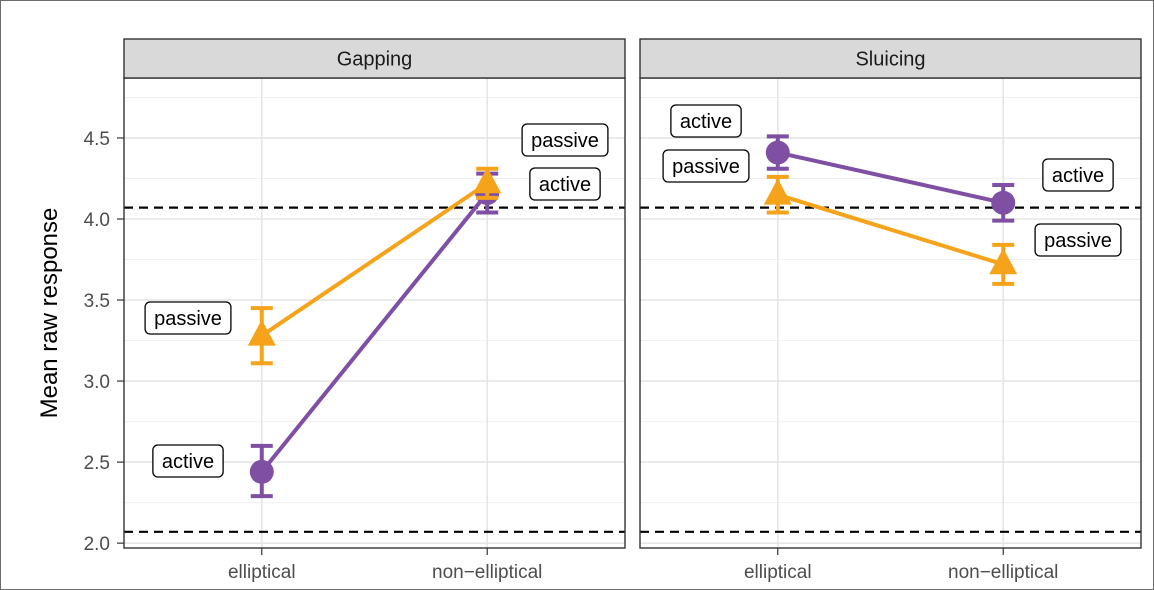 Image resolution: width=1154 pixels, height=590 pixels. I want to click on facet-title: Gapping, so click(375, 60).